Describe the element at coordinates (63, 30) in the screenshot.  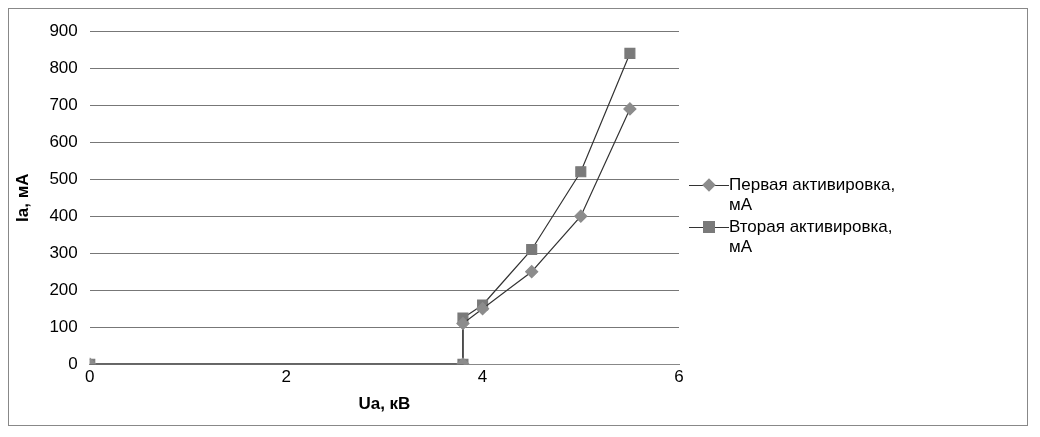
I see `y-tick-label: 900` at that location.